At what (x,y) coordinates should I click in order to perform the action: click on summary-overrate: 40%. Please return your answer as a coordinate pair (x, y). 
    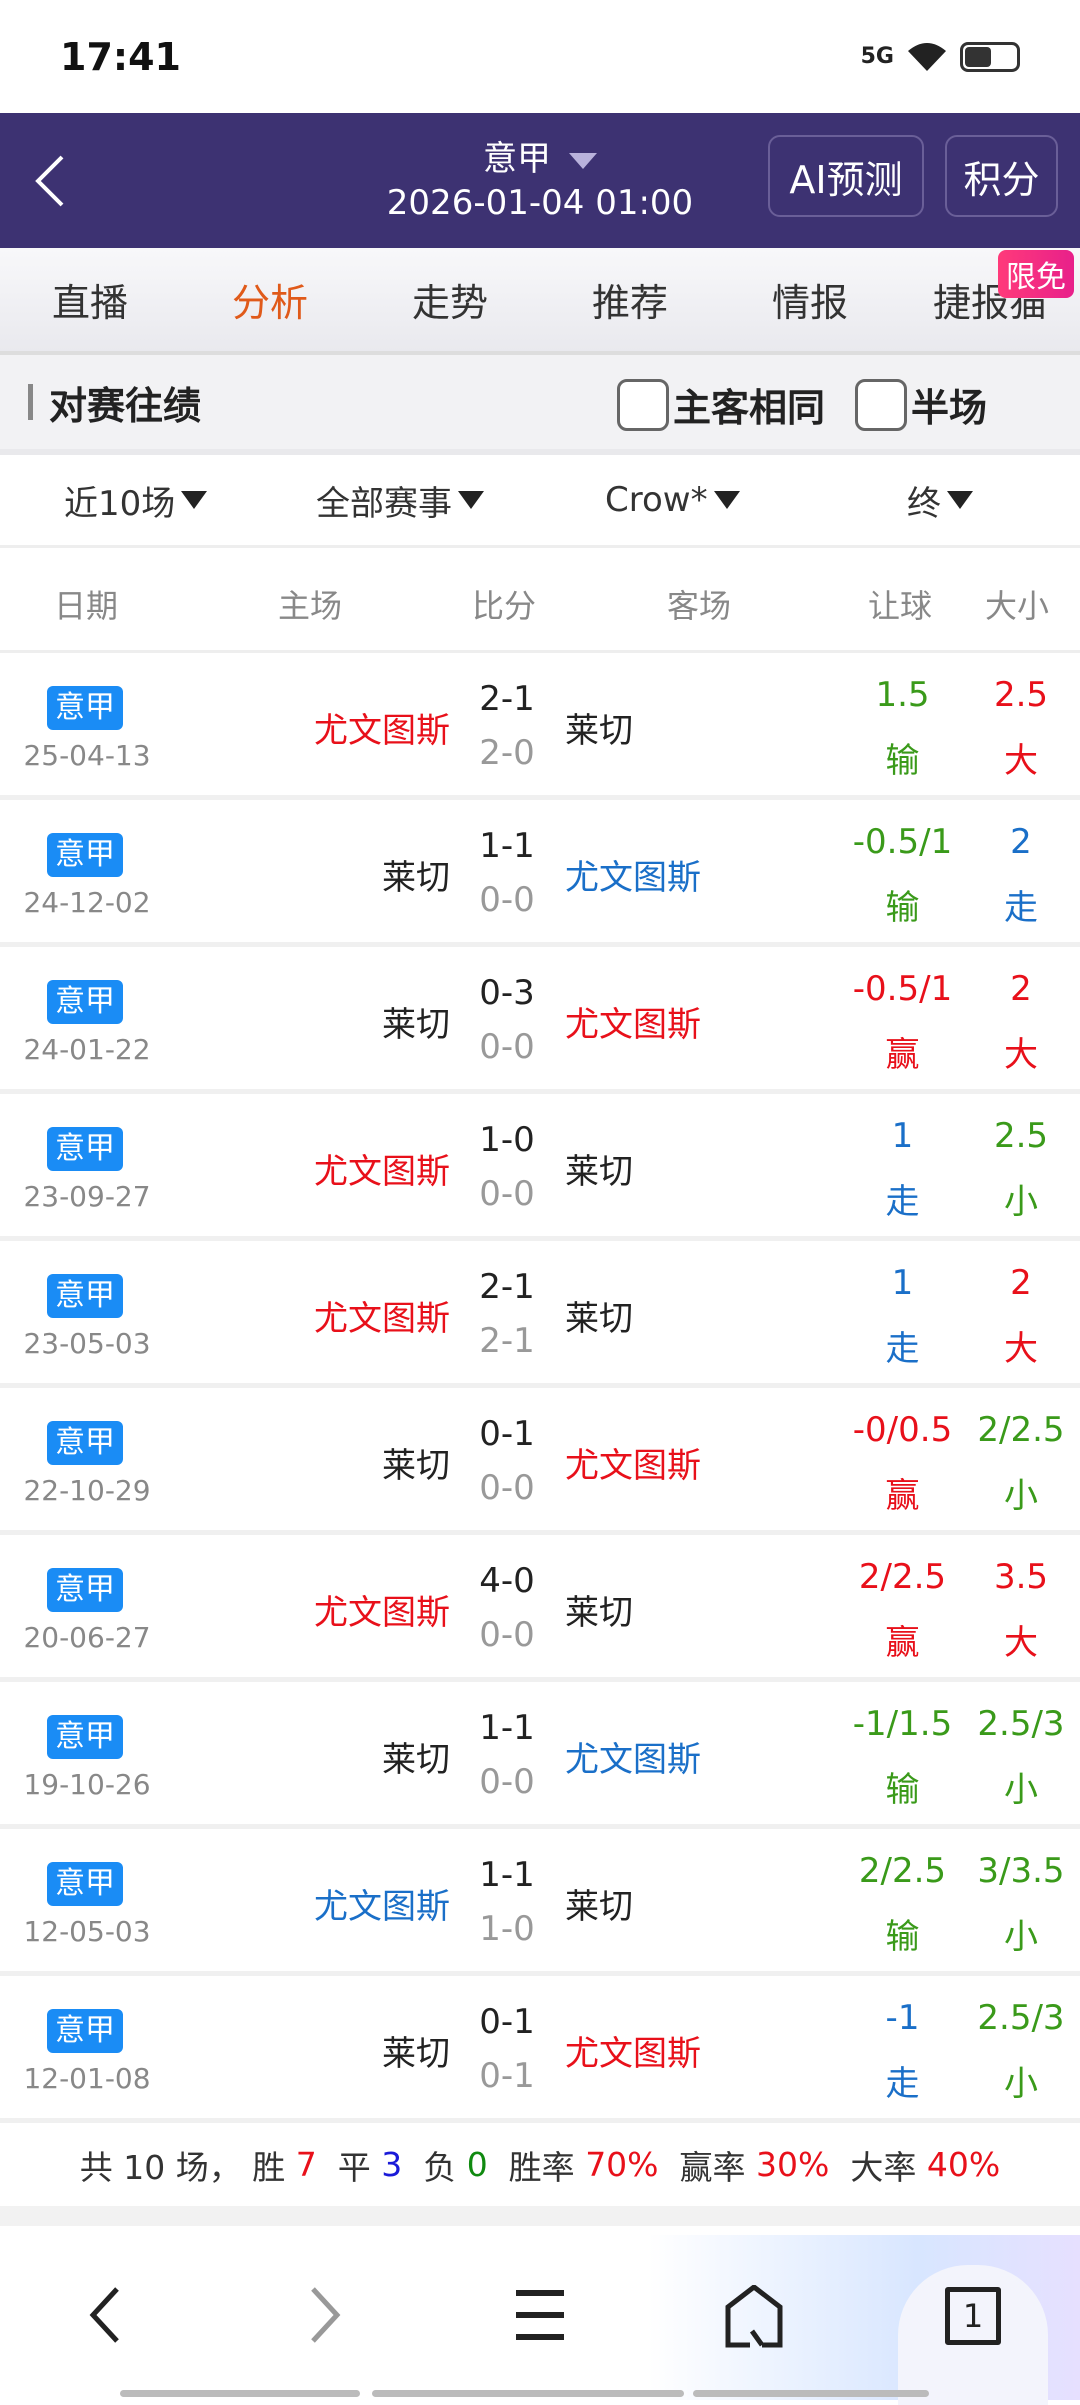
    Looking at the image, I should click on (963, 2164).